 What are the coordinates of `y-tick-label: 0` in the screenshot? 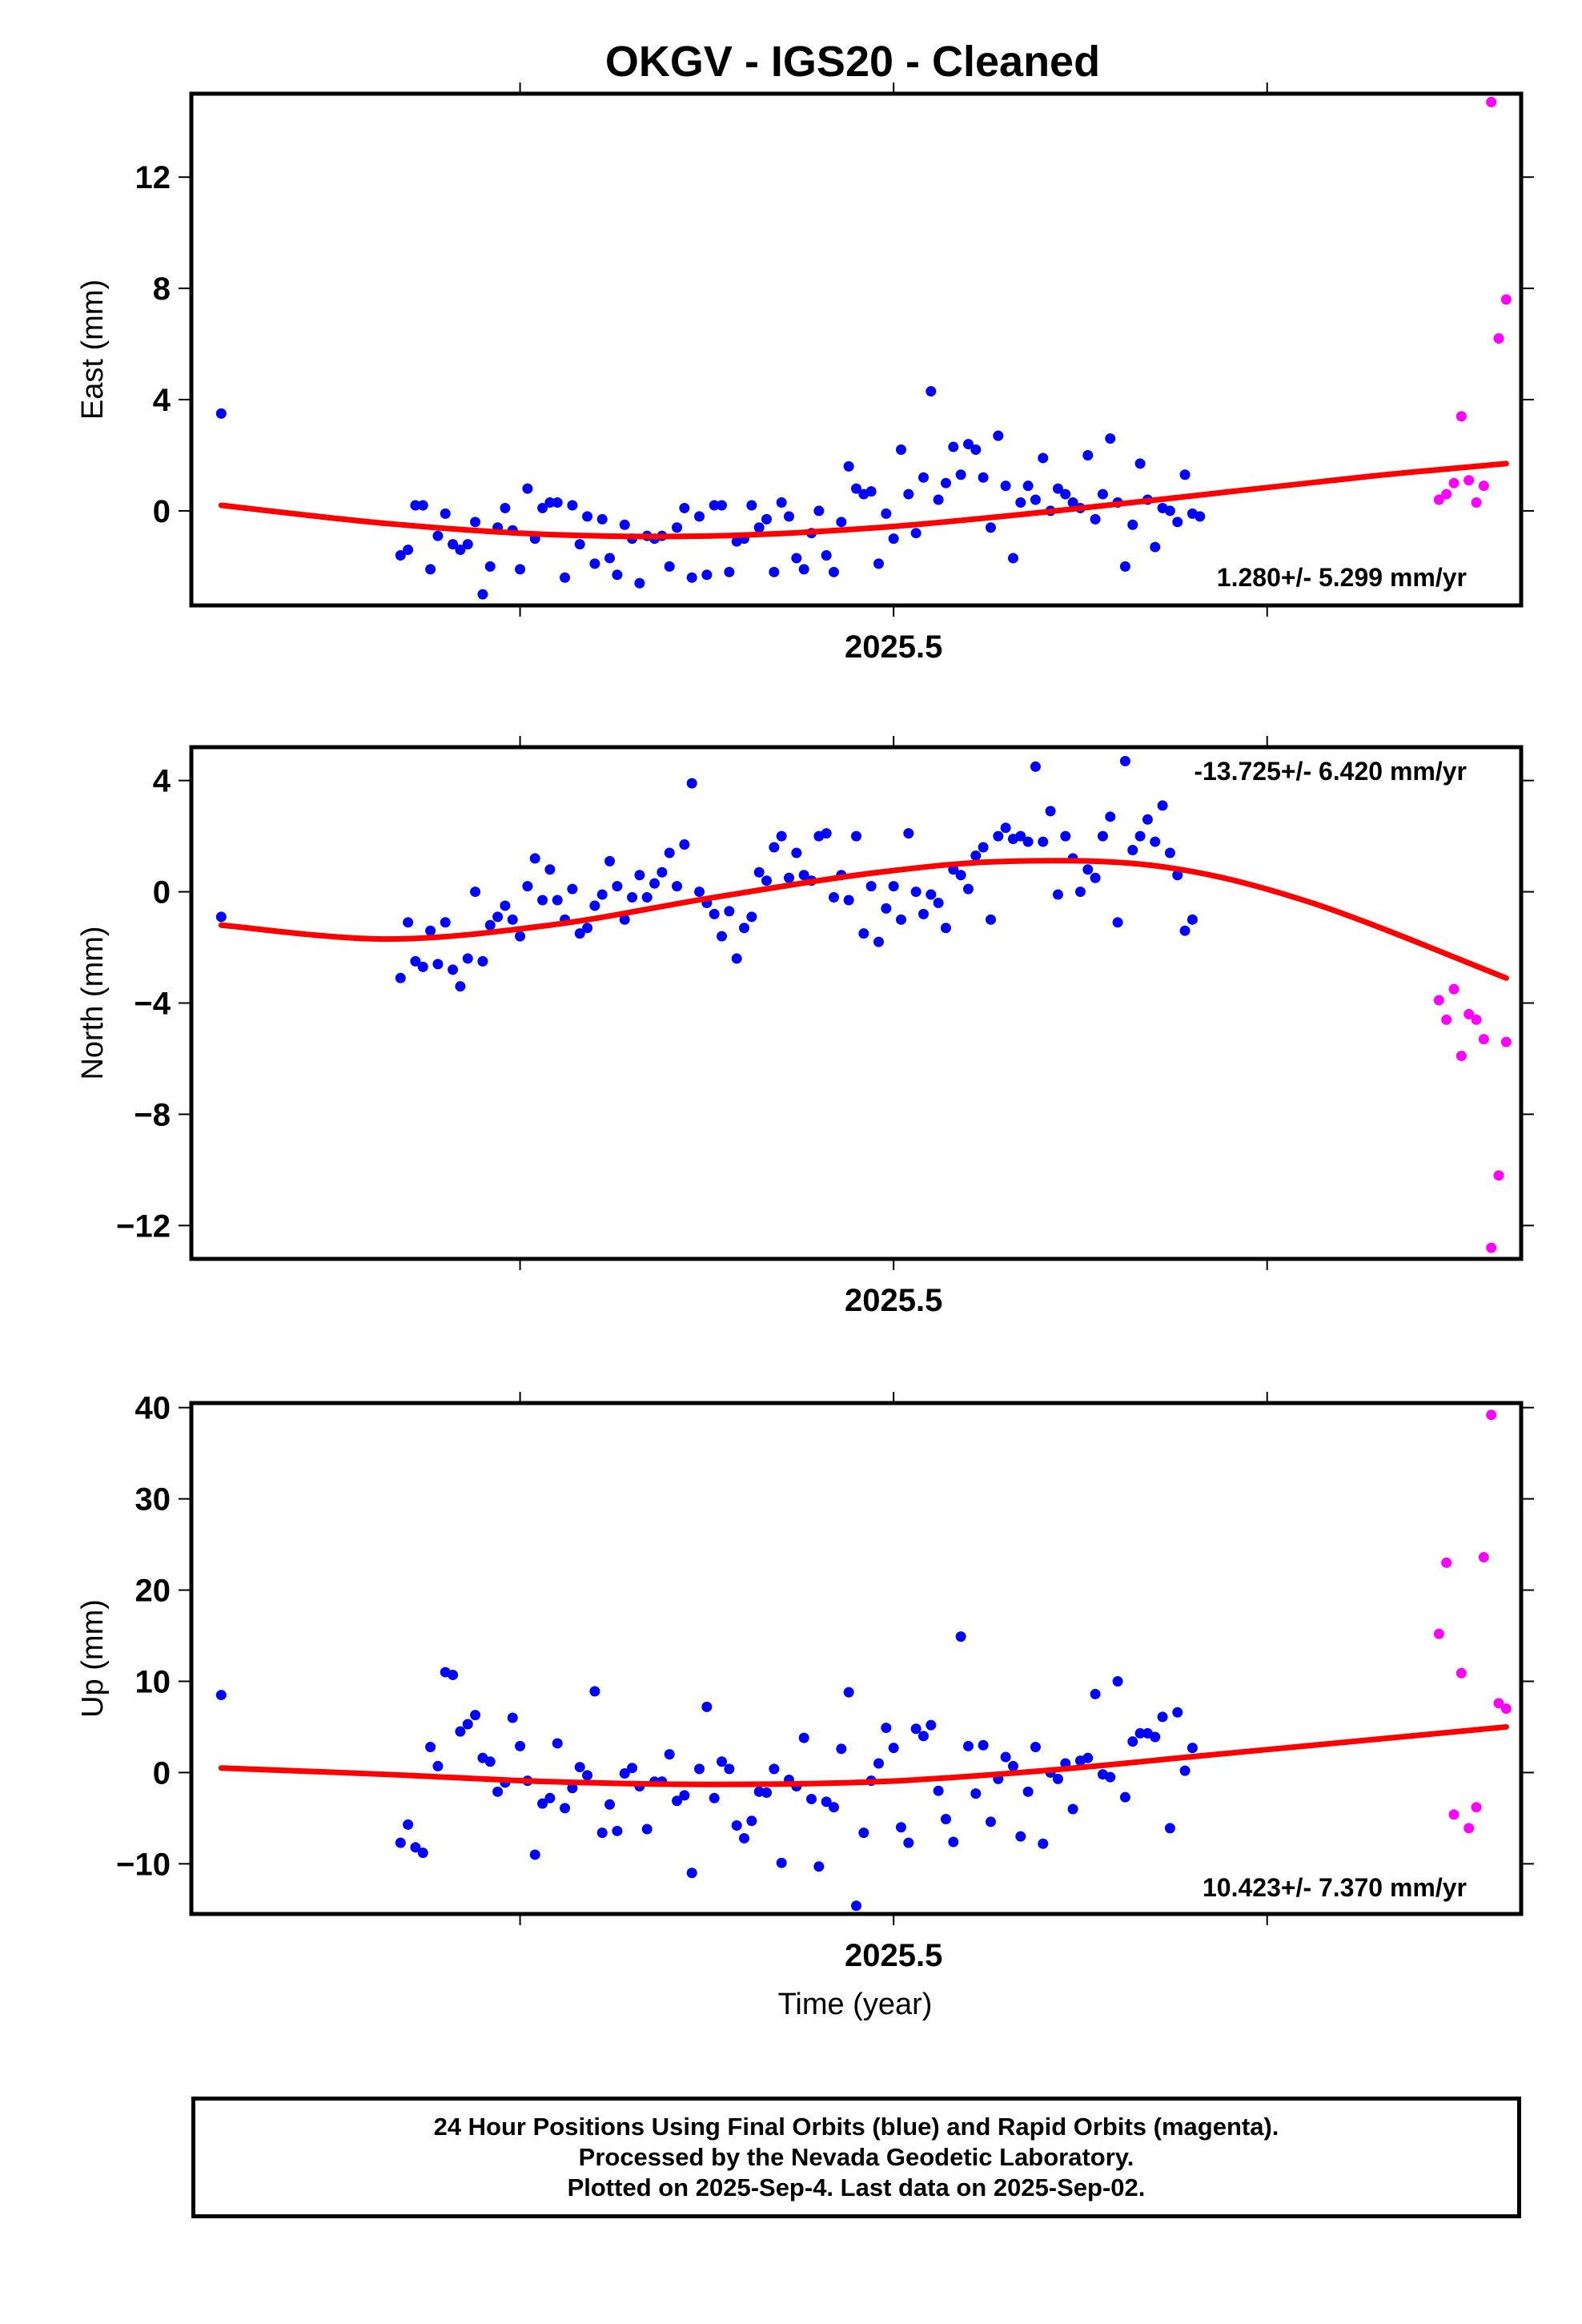 It's located at (162, 893).